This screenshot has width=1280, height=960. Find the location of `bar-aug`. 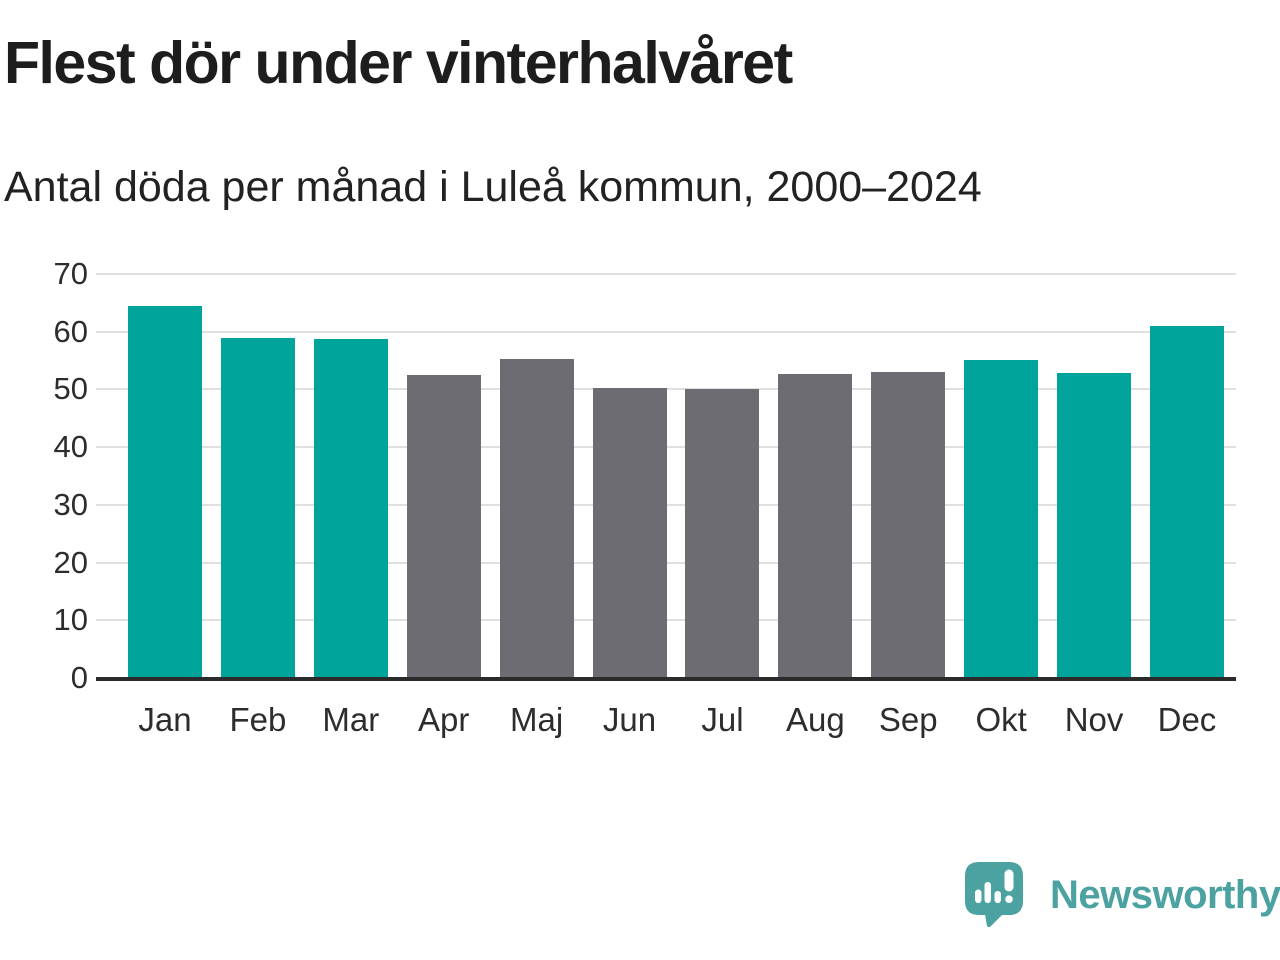

bar-aug is located at coordinates (815, 526).